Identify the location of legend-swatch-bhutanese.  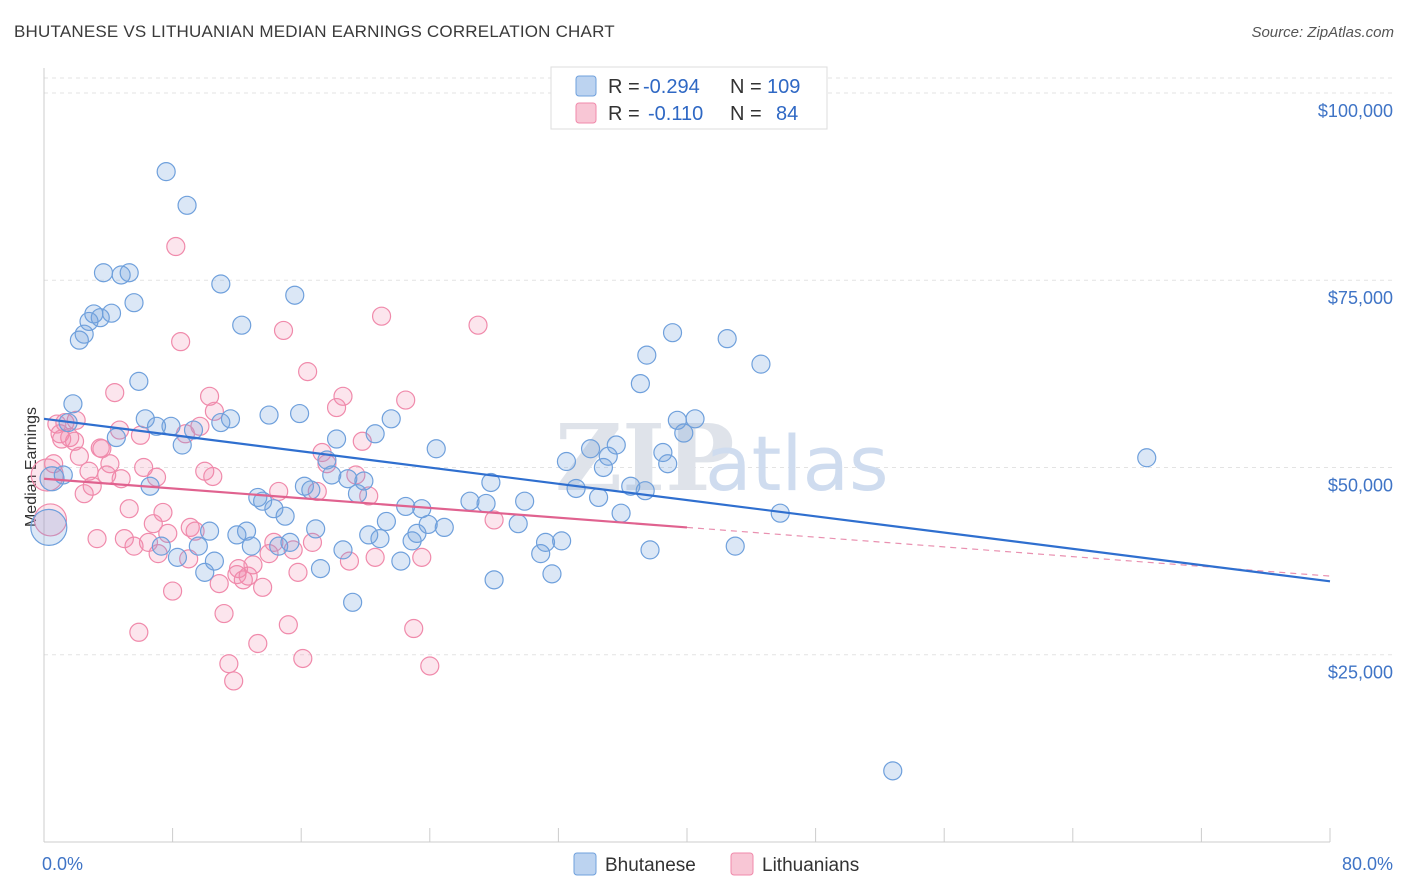
(586, 86).